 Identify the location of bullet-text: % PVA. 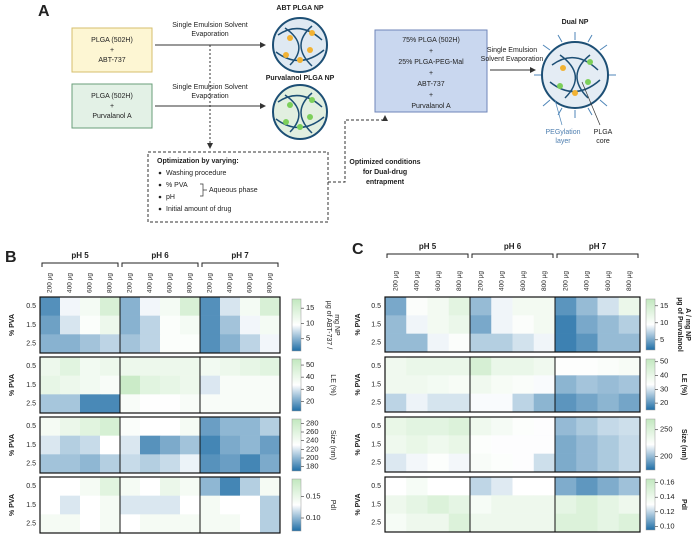
(177, 185).